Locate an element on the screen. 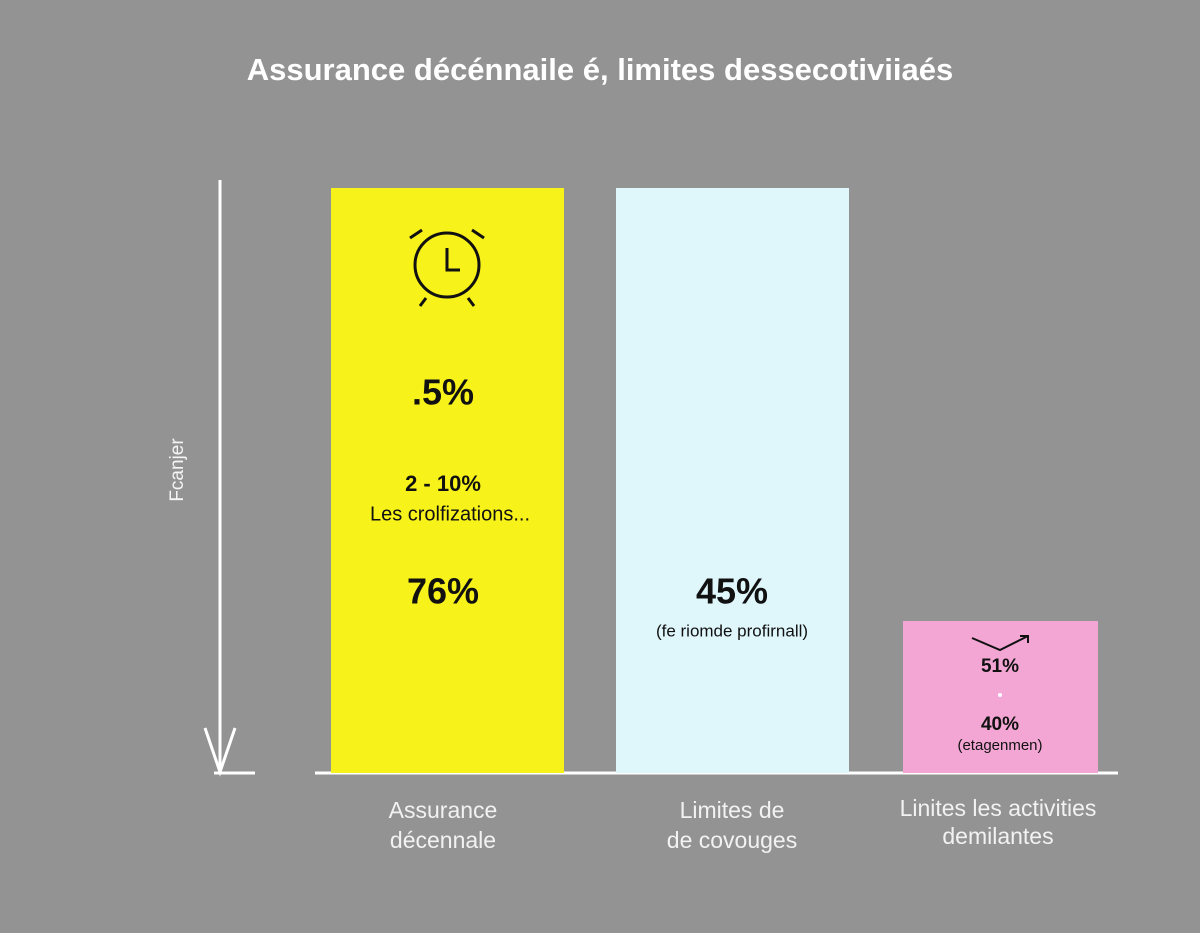  x-label: Linites les activities is located at coordinates (998, 808).